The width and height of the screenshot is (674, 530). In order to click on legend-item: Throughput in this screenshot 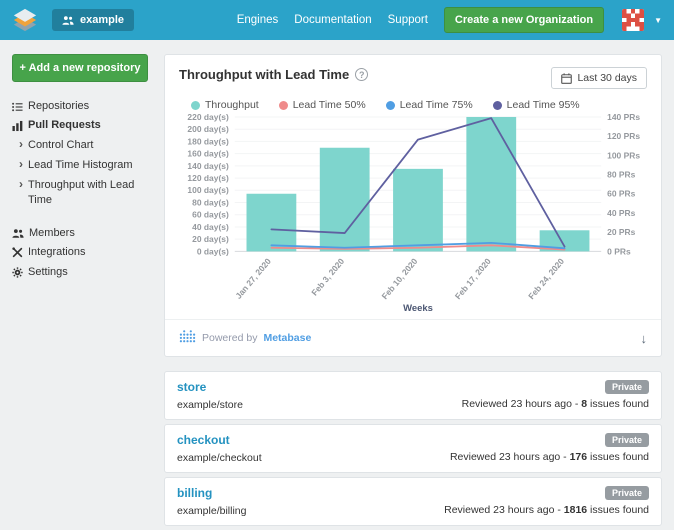, I will do `click(225, 105)`.